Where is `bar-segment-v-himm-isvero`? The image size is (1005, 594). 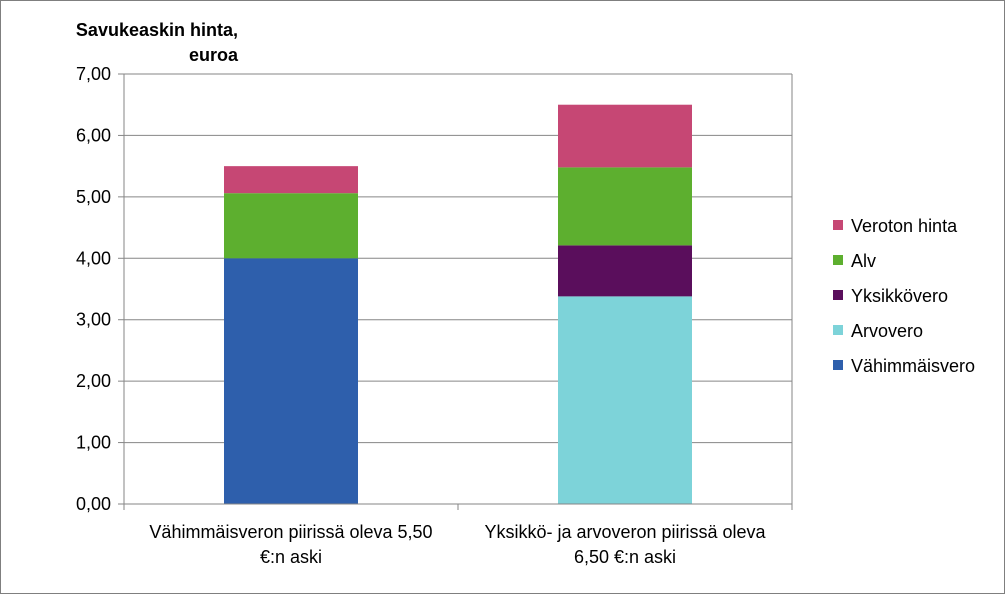 bar-segment-v-himm-isvero is located at coordinates (291, 381).